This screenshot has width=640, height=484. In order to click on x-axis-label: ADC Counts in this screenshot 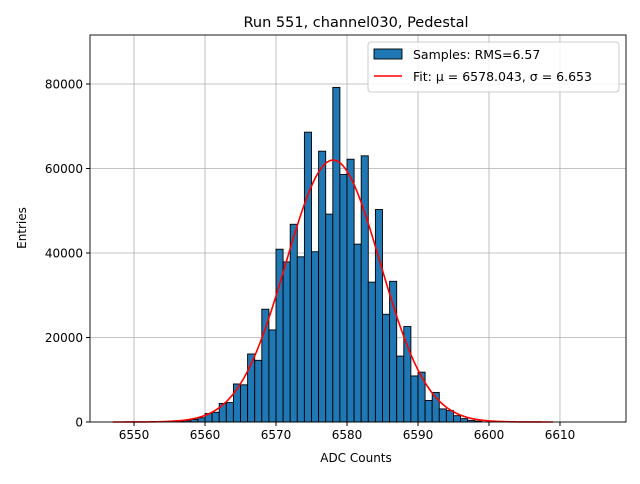, I will do `click(356, 458)`.